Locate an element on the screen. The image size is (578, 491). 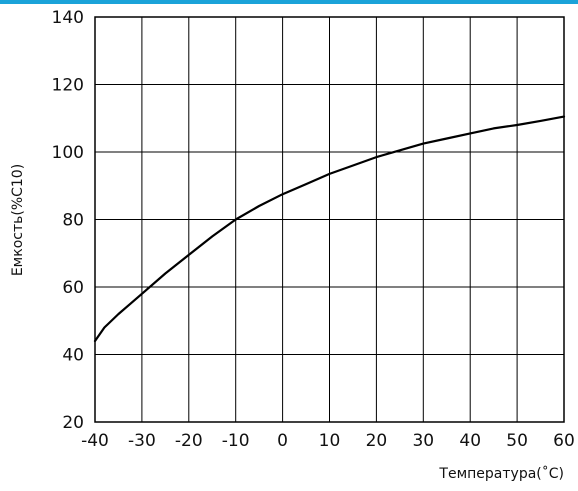
y-tick-label: 140 is located at coordinates (68, 18).